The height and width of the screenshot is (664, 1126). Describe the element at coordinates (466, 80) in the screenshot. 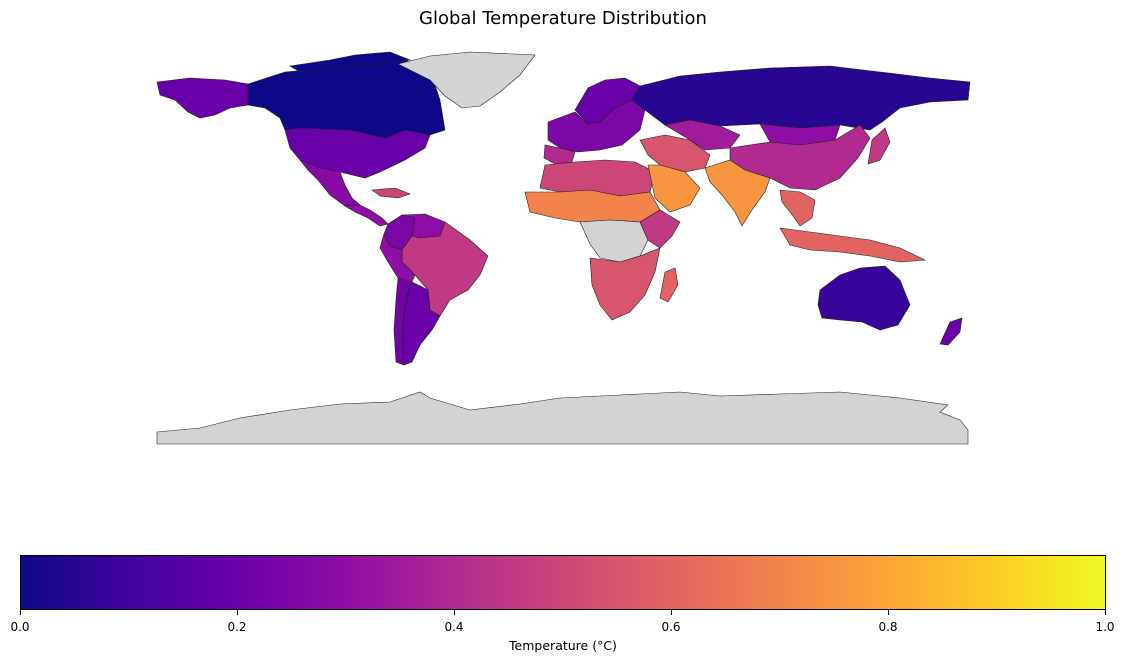

I see `region-greenland` at that location.